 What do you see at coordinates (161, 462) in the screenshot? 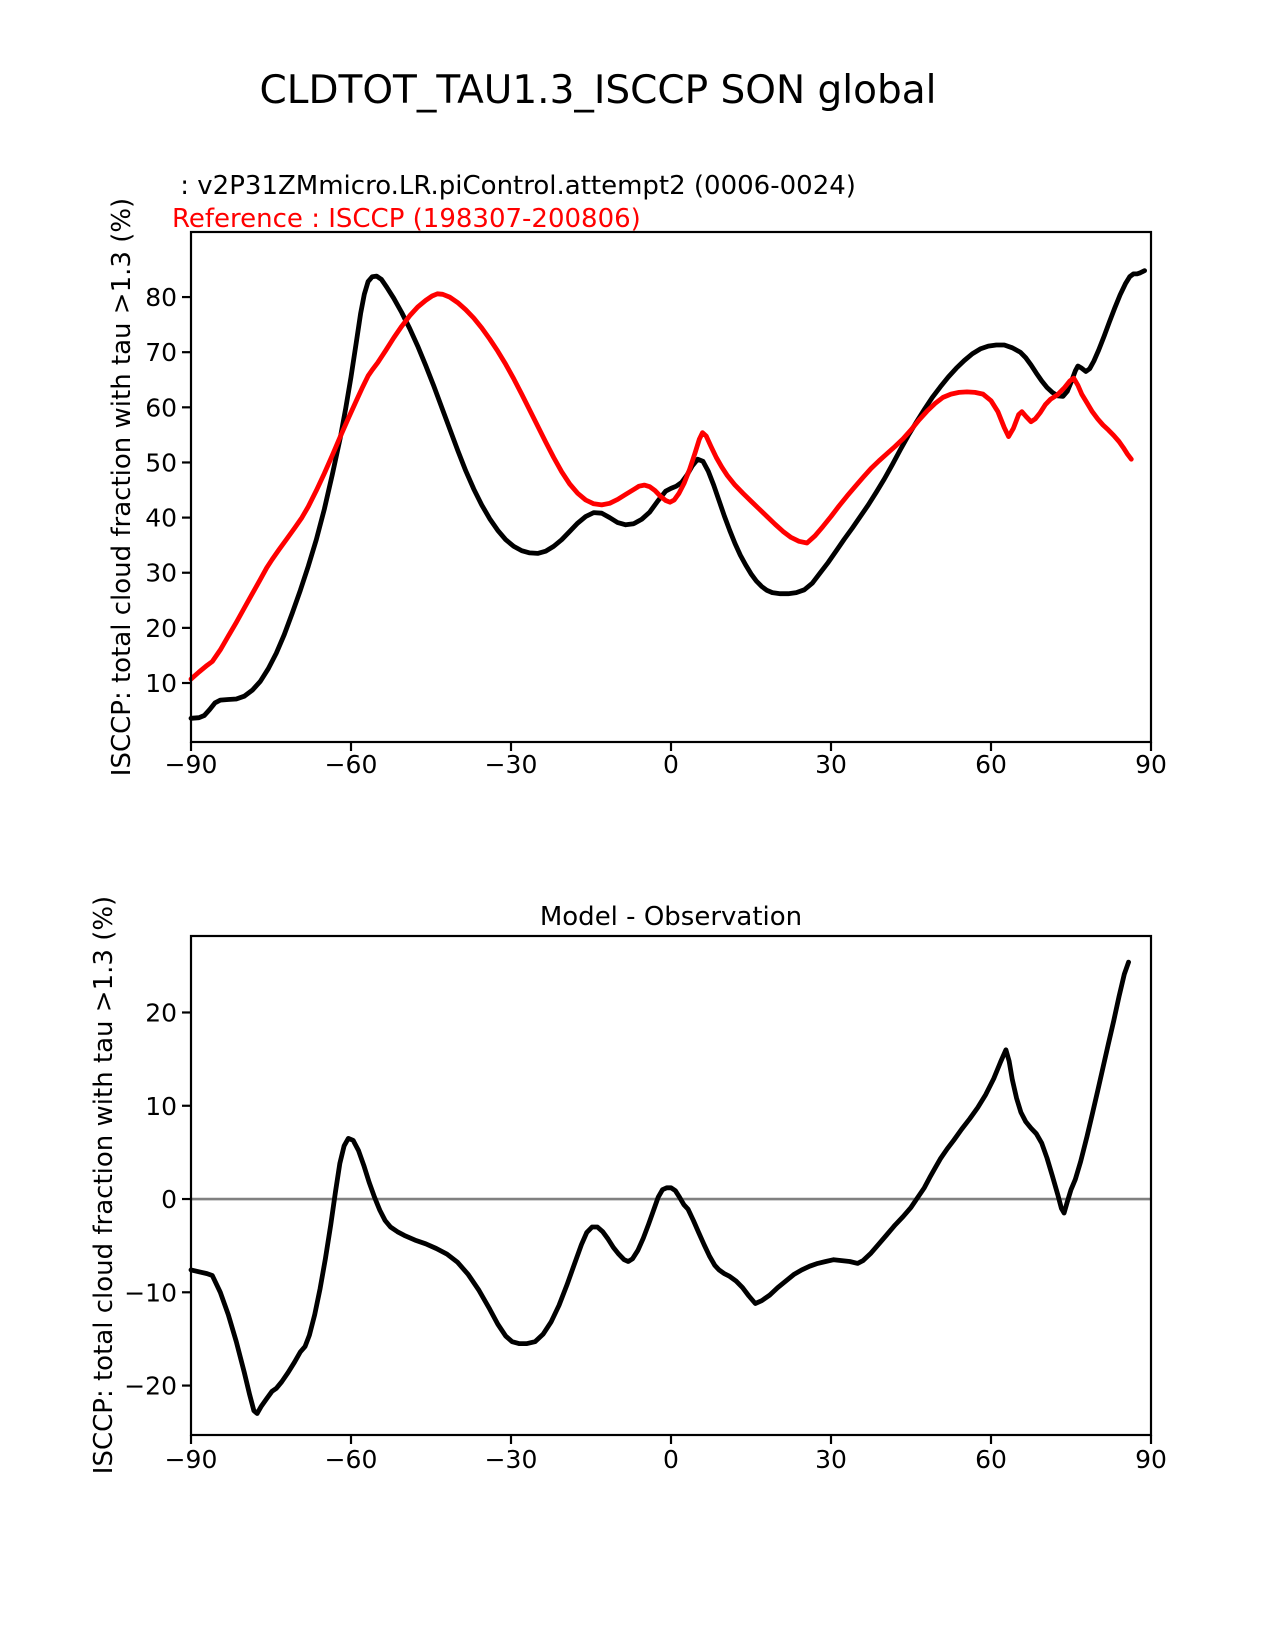
I see `y-tick-label: 50` at bounding box center [161, 462].